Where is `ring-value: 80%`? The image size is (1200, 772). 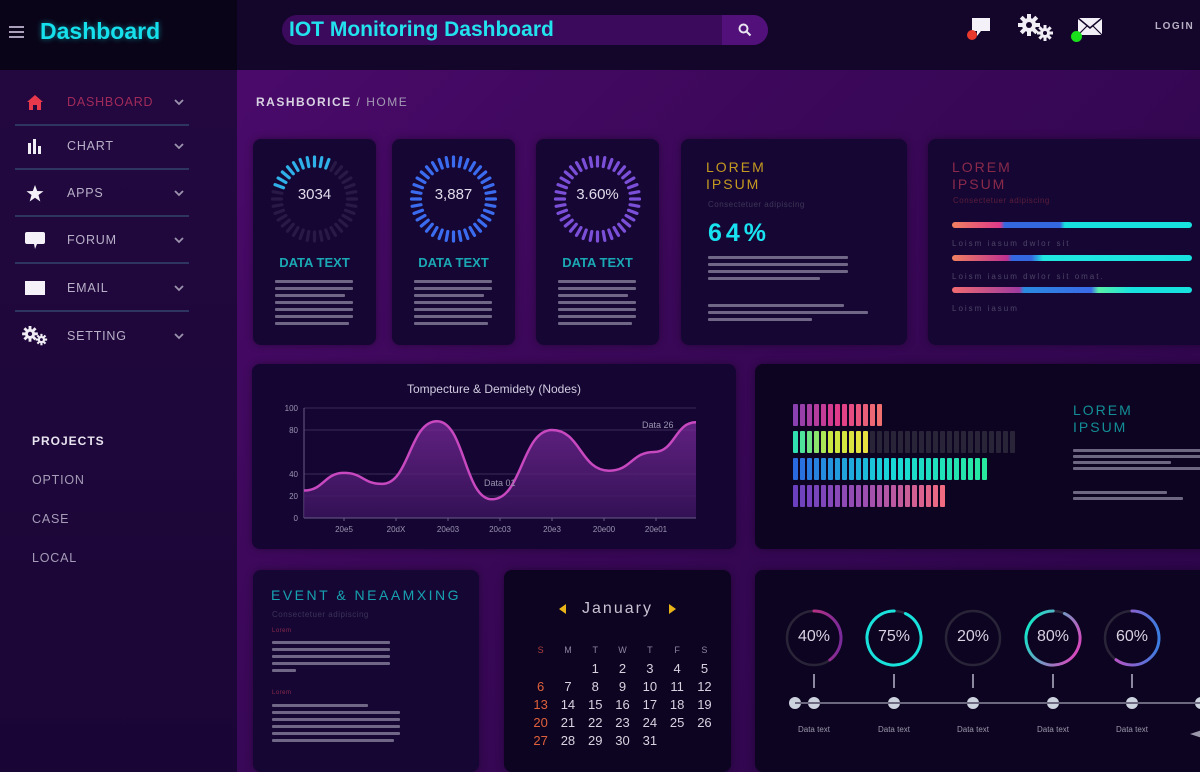
ring-value: 80% is located at coordinates (1053, 636).